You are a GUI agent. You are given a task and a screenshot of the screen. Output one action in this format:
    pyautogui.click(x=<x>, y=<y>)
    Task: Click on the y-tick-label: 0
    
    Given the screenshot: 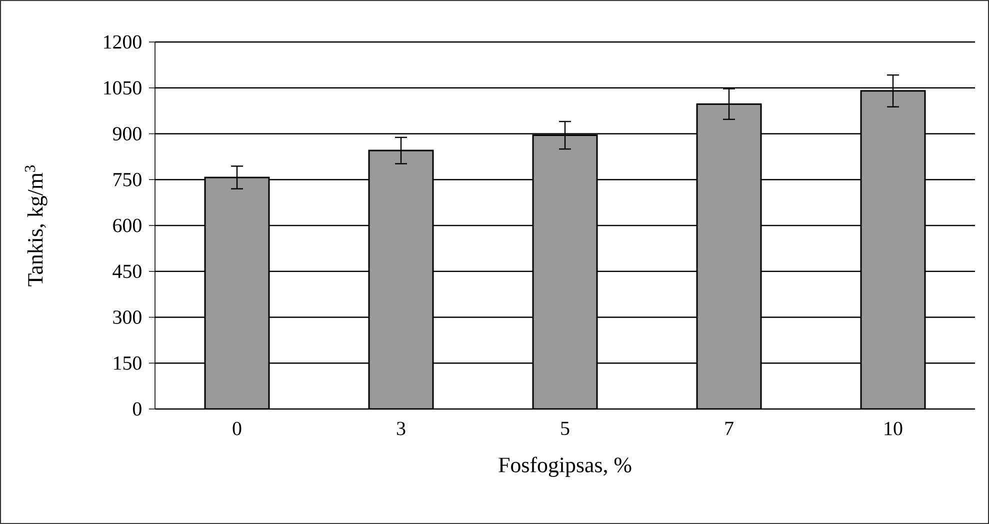 What is the action you would take?
    pyautogui.click(x=137, y=409)
    